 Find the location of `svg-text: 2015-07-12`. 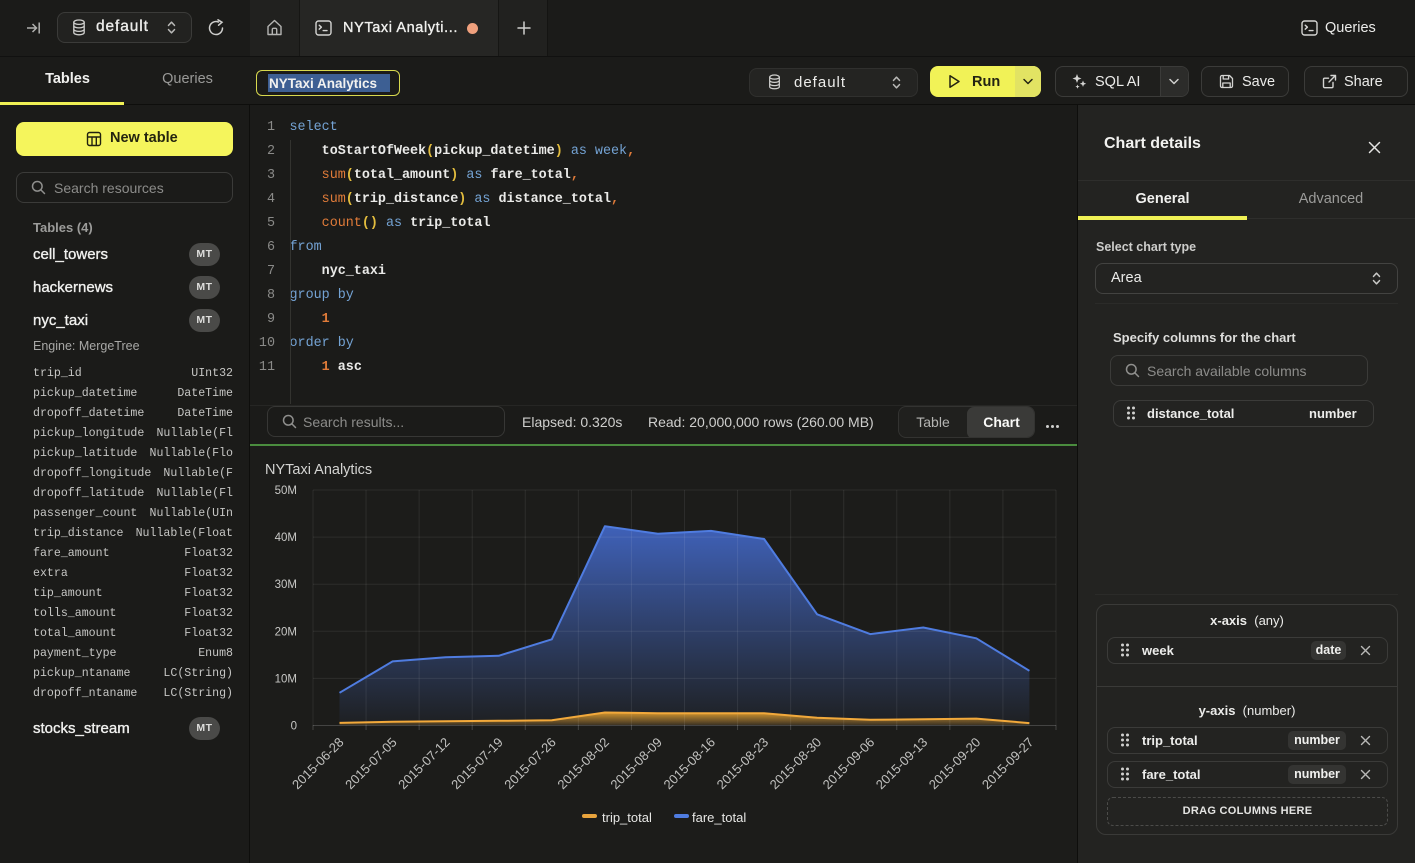

svg-text: 2015-07-12 is located at coordinates (424, 764).